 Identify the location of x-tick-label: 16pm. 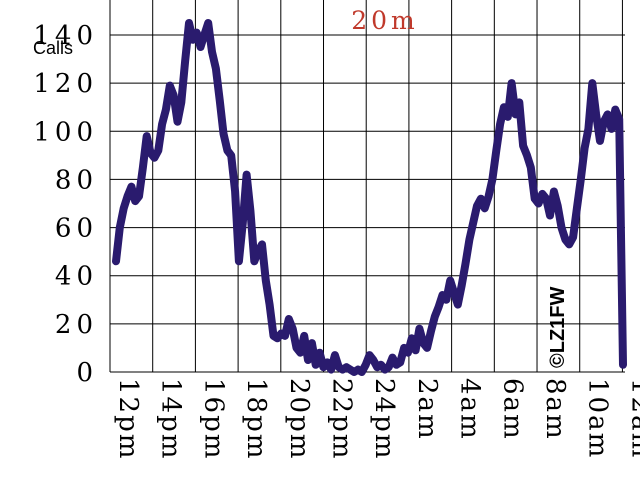
(213, 419).